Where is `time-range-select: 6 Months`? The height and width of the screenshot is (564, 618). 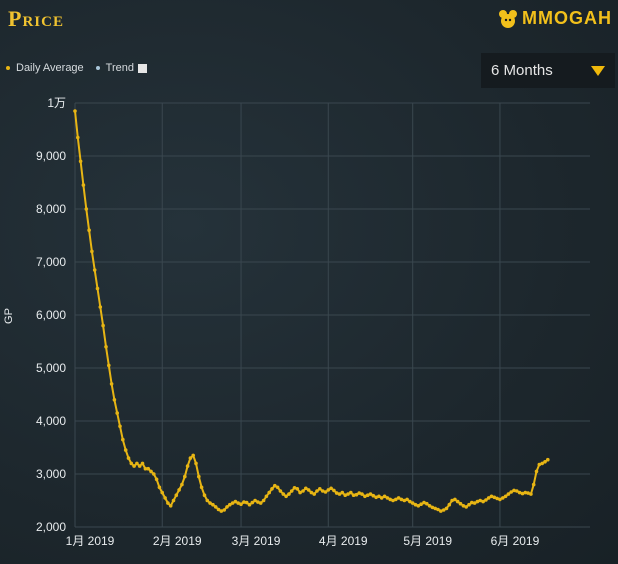
time-range-select: 6 Months is located at coordinates (548, 70).